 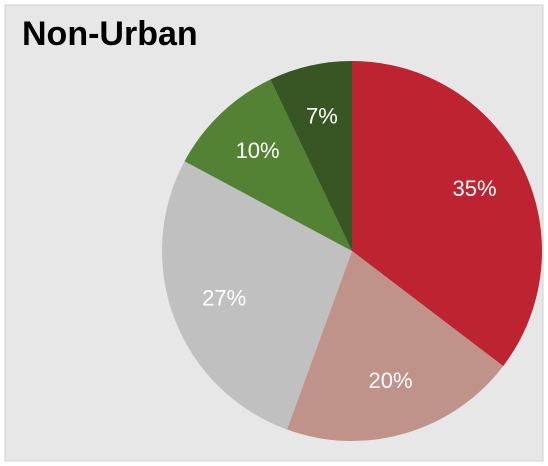 I want to click on chart-title: Non-Urban, so click(x=110, y=34).